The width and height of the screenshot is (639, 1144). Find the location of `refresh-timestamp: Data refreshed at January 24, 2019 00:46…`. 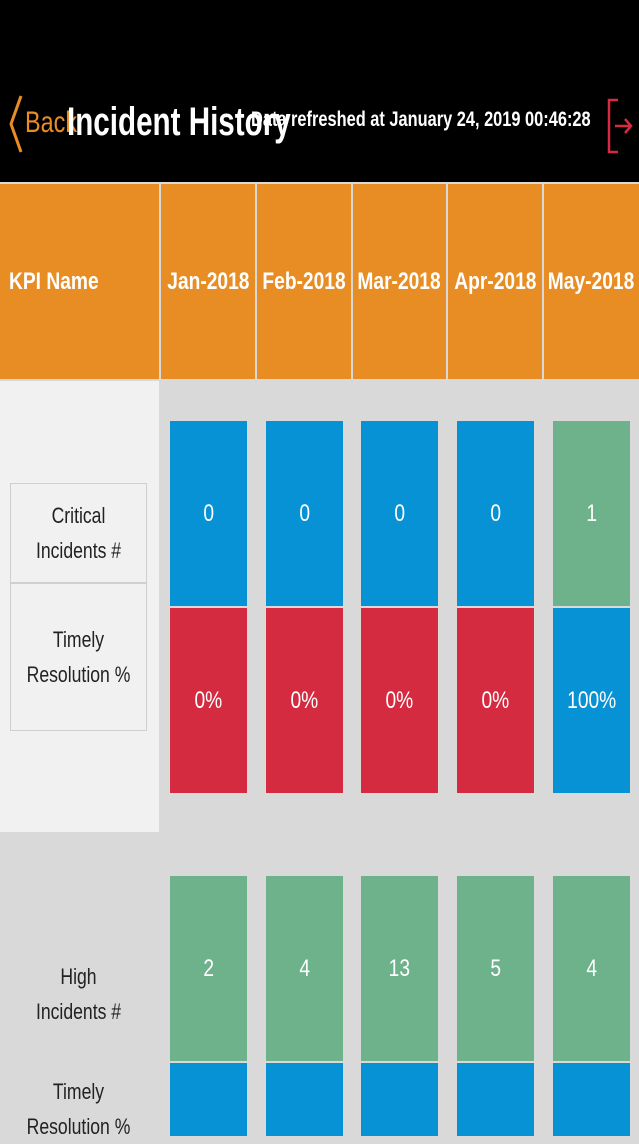

refresh-timestamp: Data refreshed at January 24, 2019 00:46… is located at coordinates (421, 119).